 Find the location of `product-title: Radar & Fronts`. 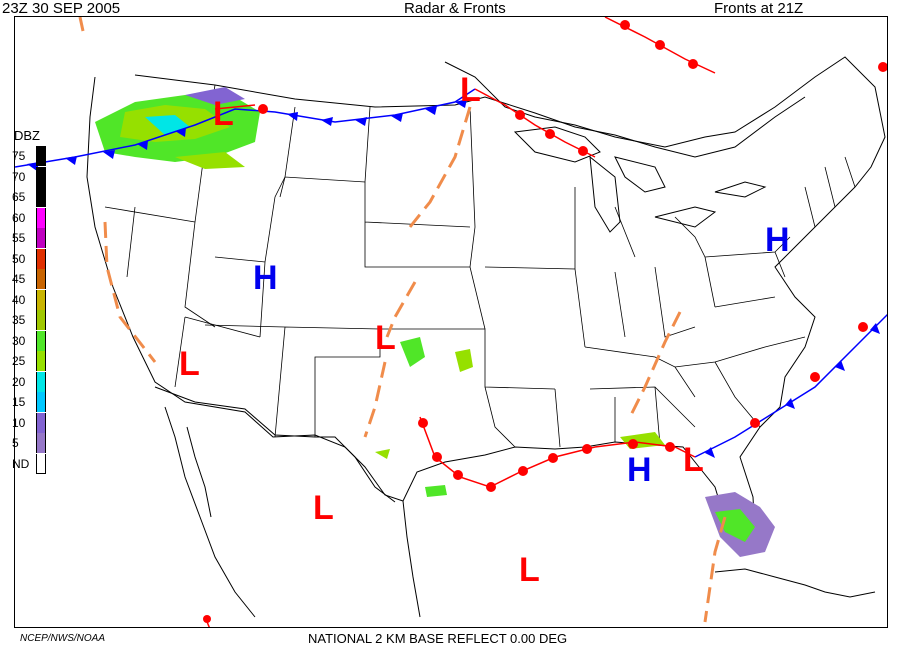

product-title: Radar & Fronts is located at coordinates (455, 8).